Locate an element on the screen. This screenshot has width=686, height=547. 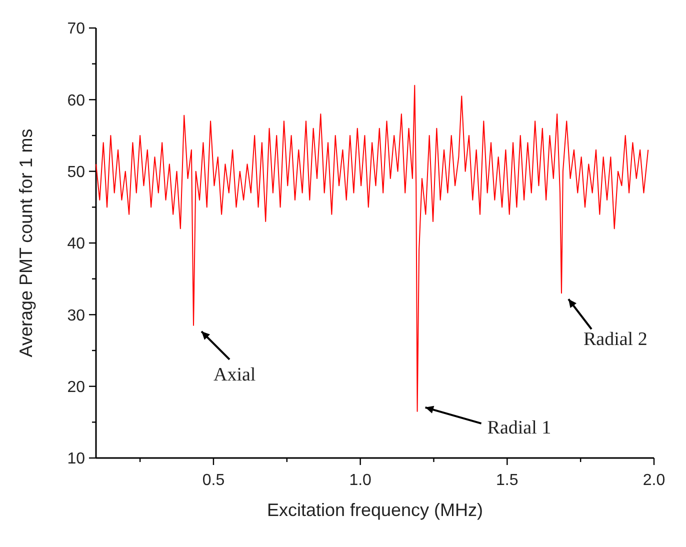
y-tick-label: 70 is located at coordinates (76, 29).